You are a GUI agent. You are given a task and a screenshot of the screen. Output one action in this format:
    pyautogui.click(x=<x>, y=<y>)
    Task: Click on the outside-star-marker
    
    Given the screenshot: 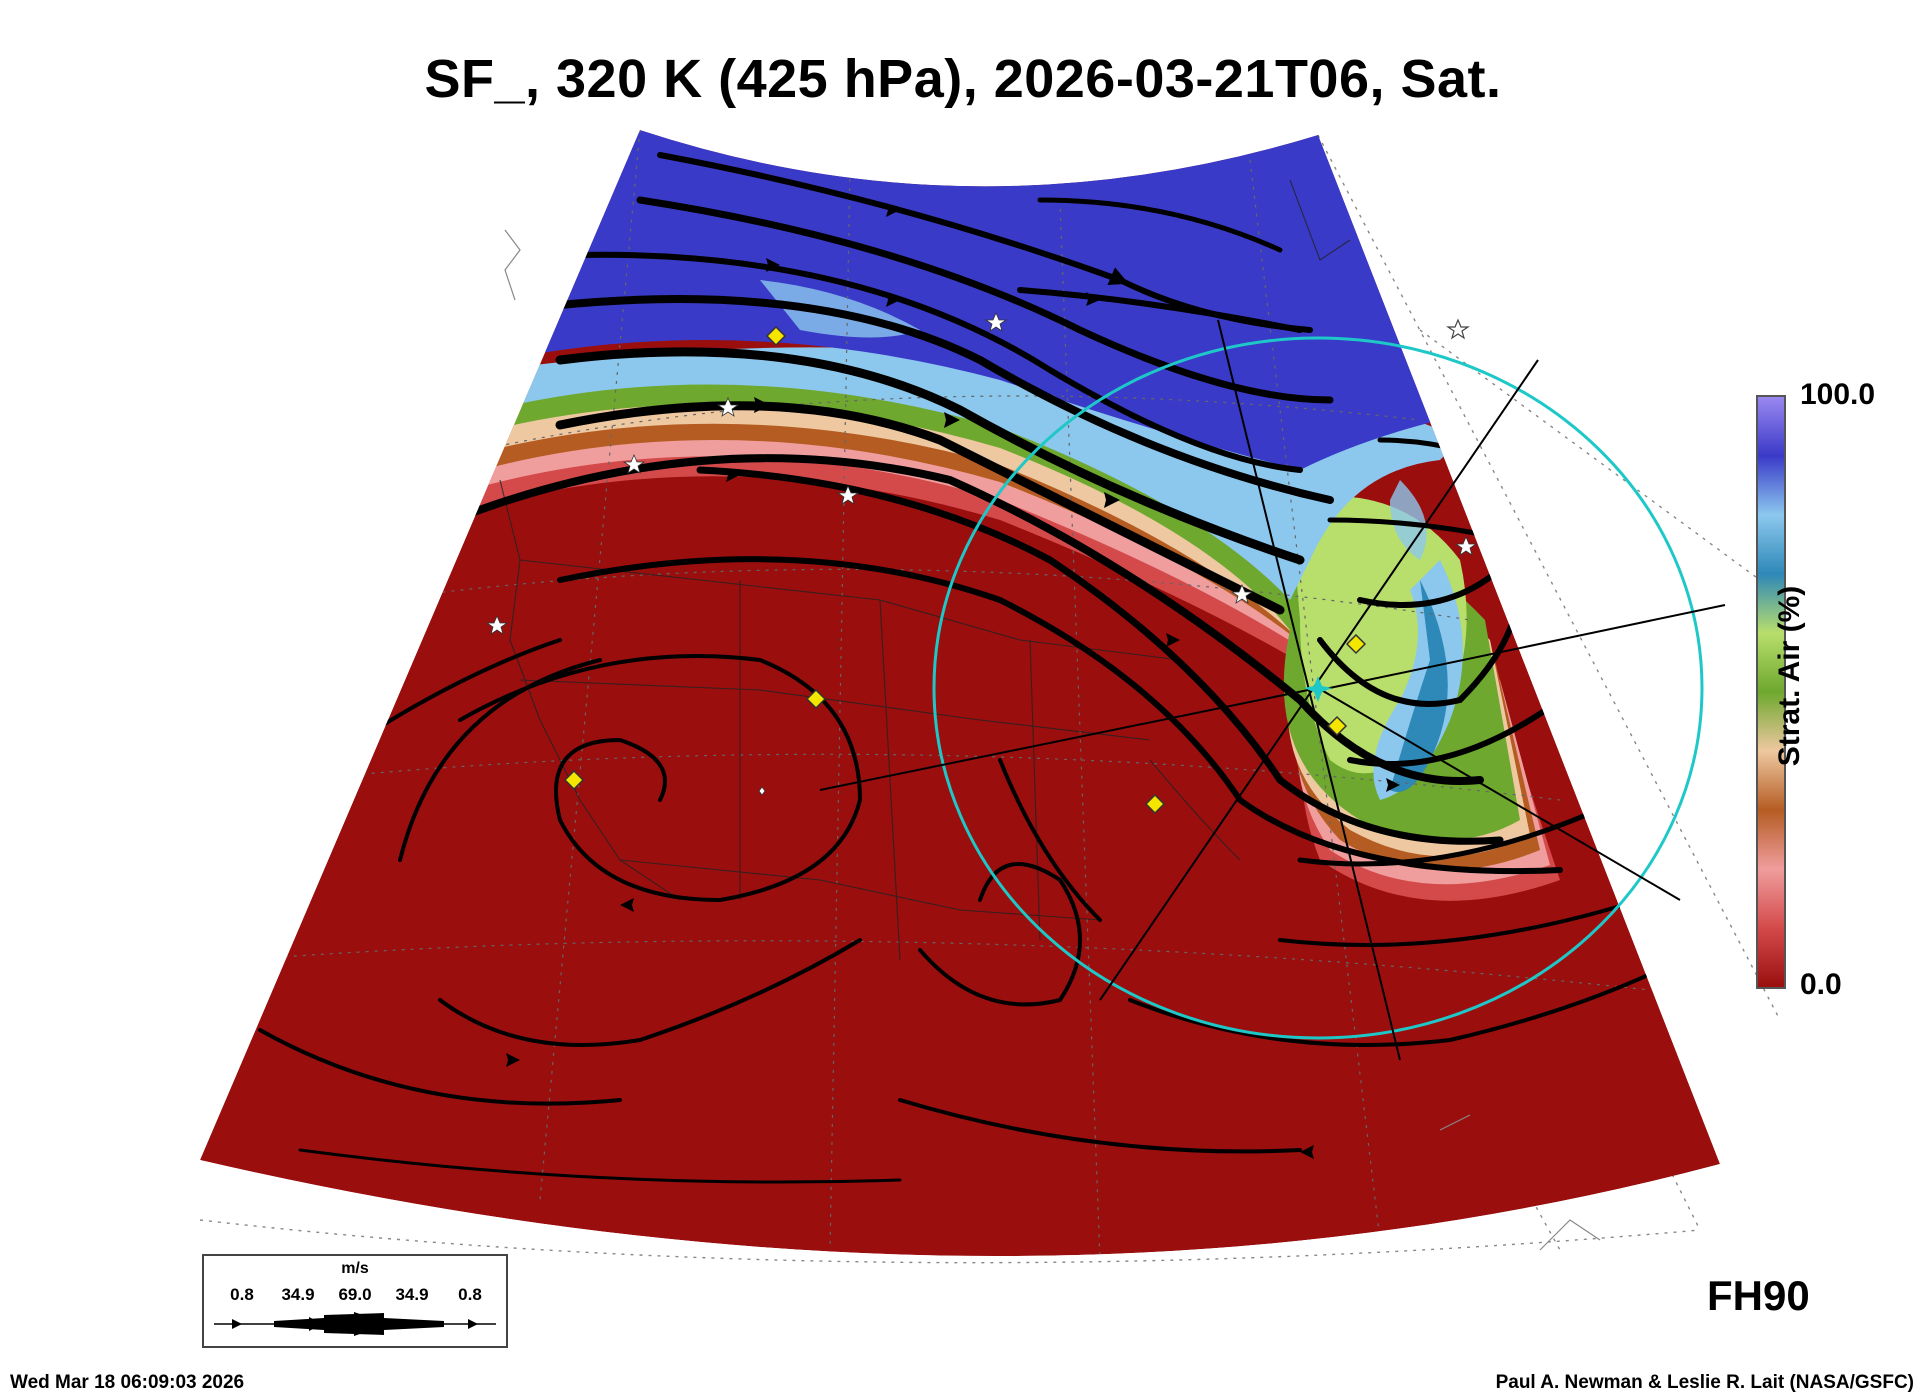 What is the action you would take?
    pyautogui.click(x=1458, y=329)
    